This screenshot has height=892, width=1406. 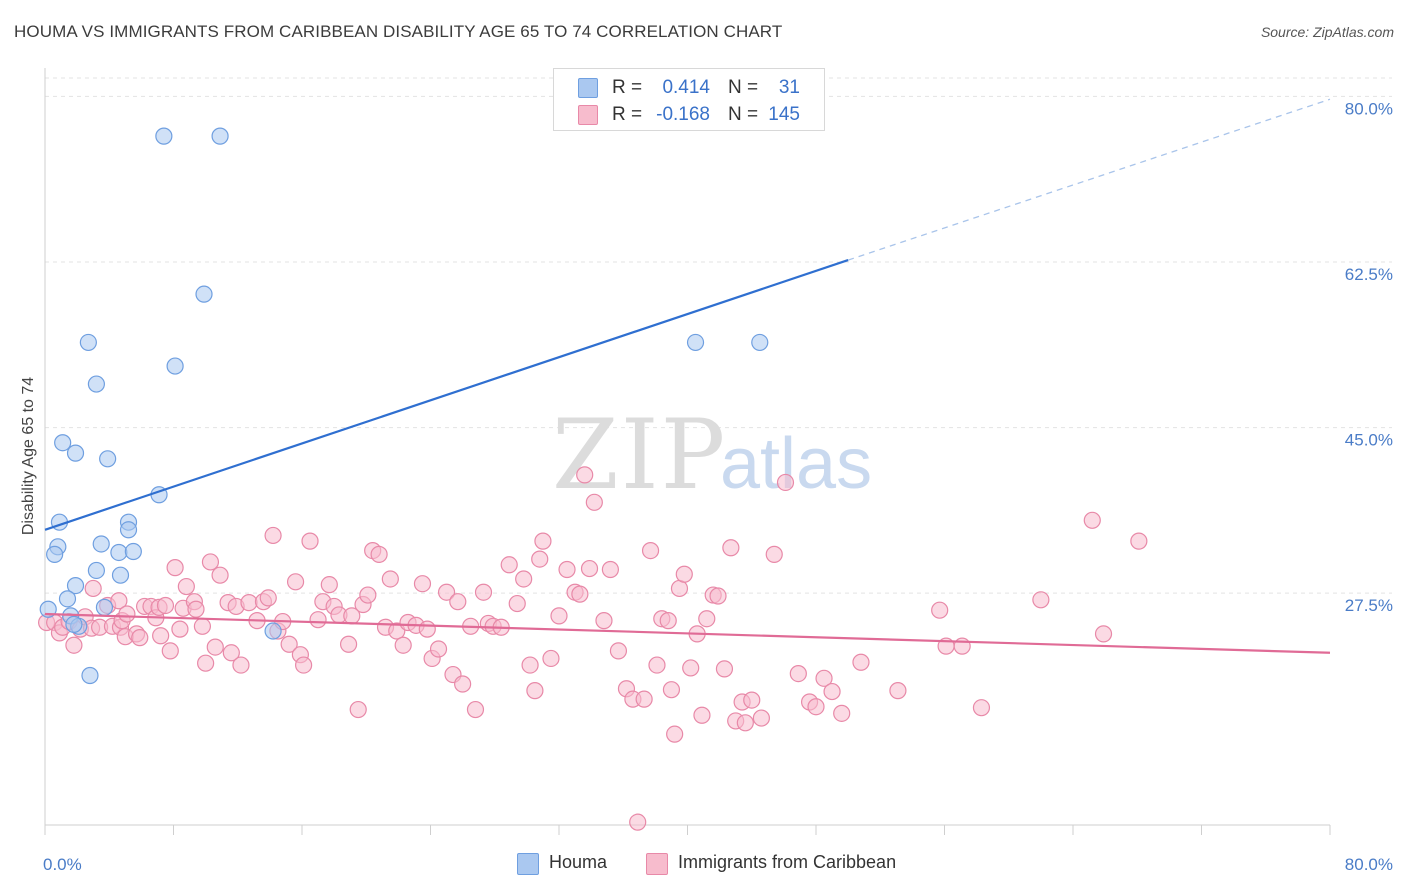 What do you see at coordinates (687, 633) in the screenshot?
I see `caribbean-trend-line` at bounding box center [687, 633].